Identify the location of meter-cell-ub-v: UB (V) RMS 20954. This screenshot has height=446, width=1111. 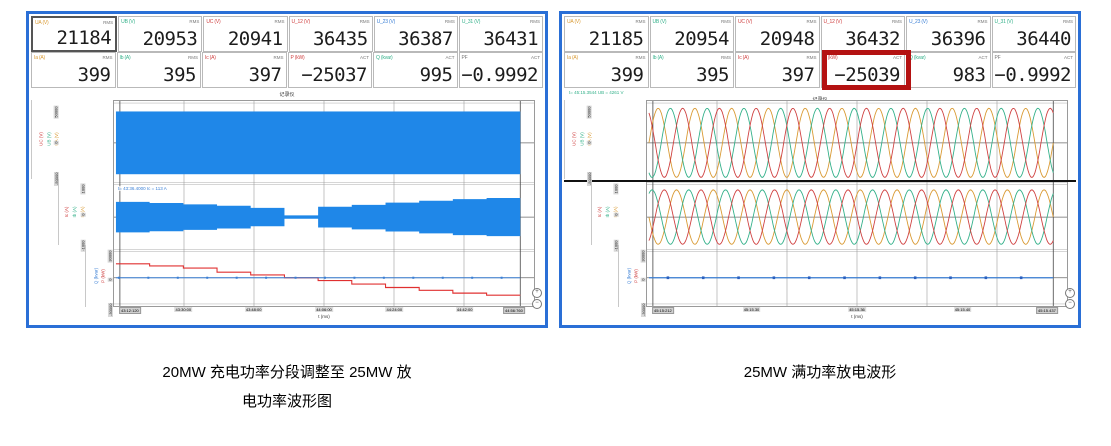
(691, 34).